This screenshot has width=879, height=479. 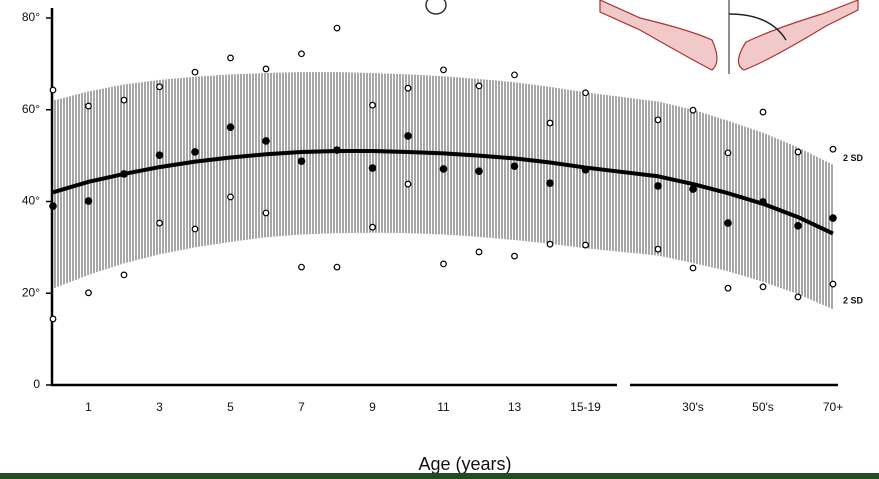 I want to click on x-tick-label: 5, so click(x=230, y=407).